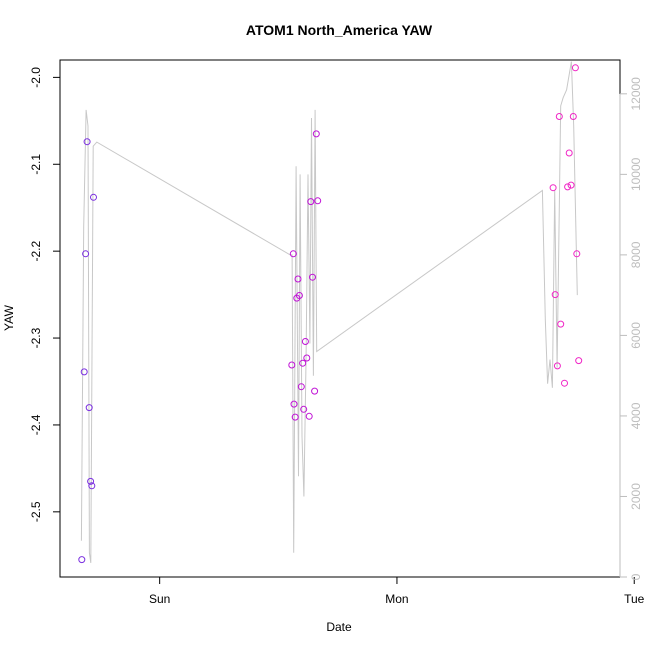 The width and height of the screenshot is (650, 650). Describe the element at coordinates (396, 599) in the screenshot. I see `x-tick-label: Mon` at that location.